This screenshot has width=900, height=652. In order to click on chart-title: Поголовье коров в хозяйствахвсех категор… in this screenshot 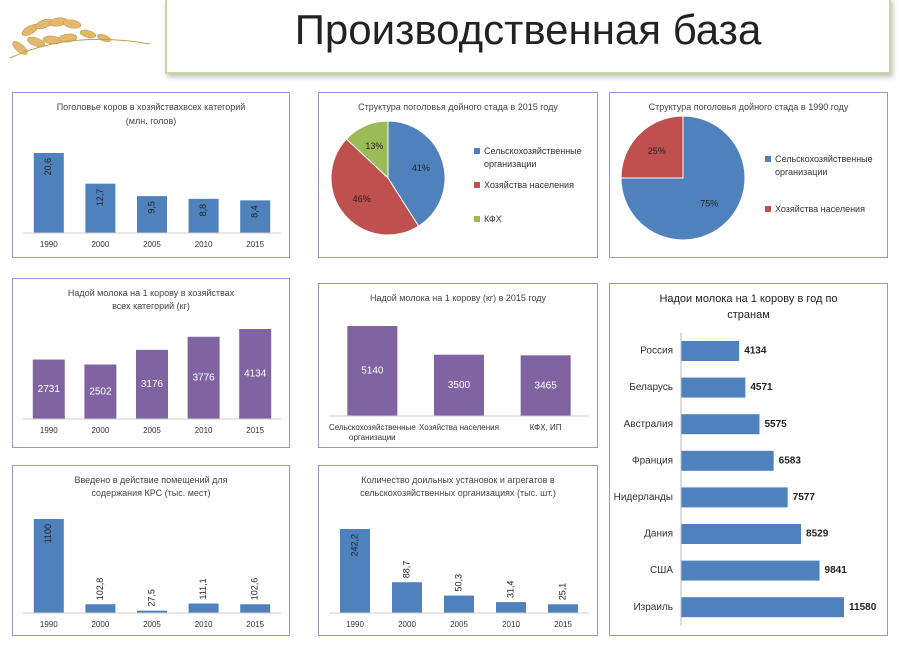, I will do `click(151, 107)`.